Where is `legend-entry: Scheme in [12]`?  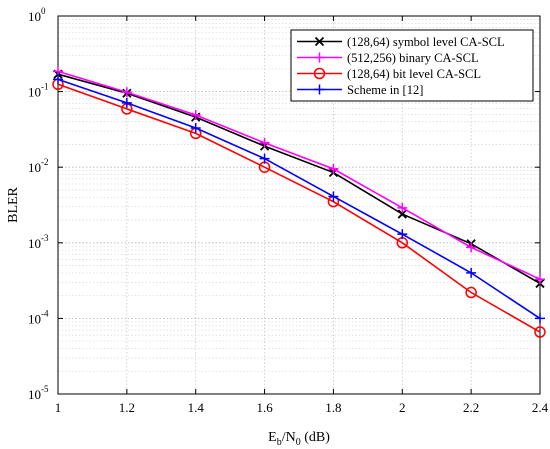 legend-entry: Scheme in [12] is located at coordinates (360, 90).